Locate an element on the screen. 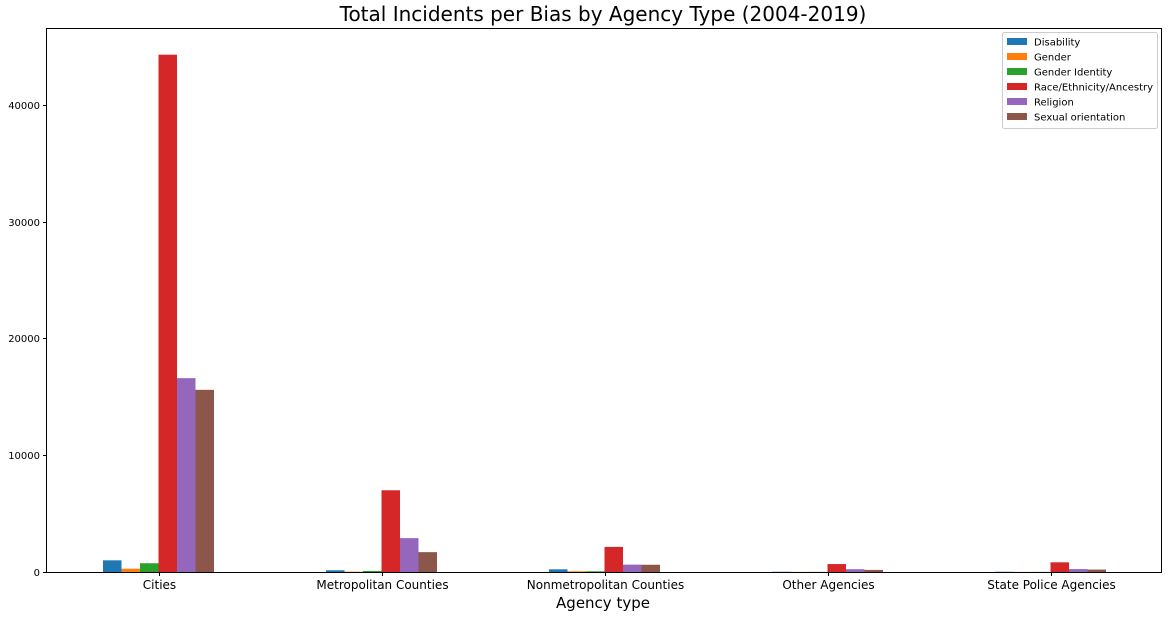  bar-sexual-orientation-state-police-agencies is located at coordinates (1096, 570).